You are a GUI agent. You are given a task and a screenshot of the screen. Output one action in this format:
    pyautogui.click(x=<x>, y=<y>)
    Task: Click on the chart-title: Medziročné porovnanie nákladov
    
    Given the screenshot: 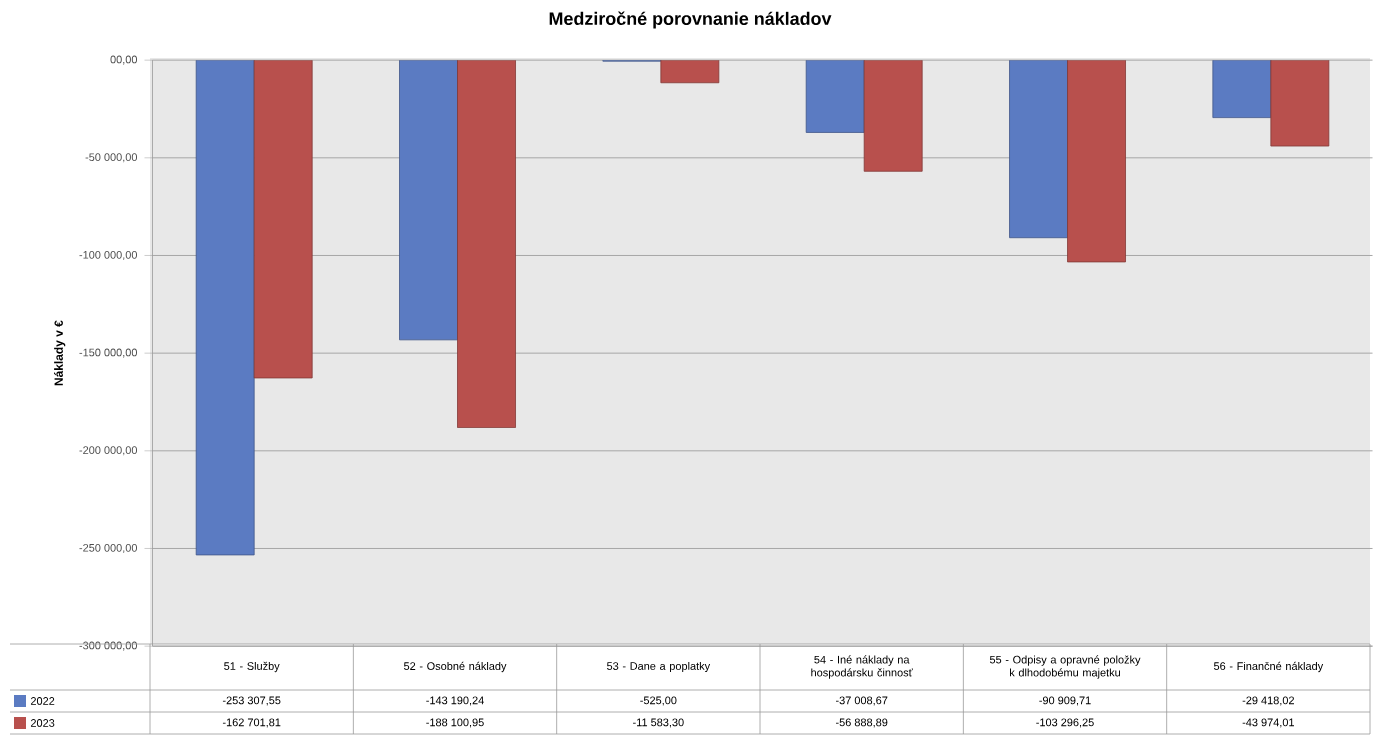 What is the action you would take?
    pyautogui.click(x=690, y=20)
    